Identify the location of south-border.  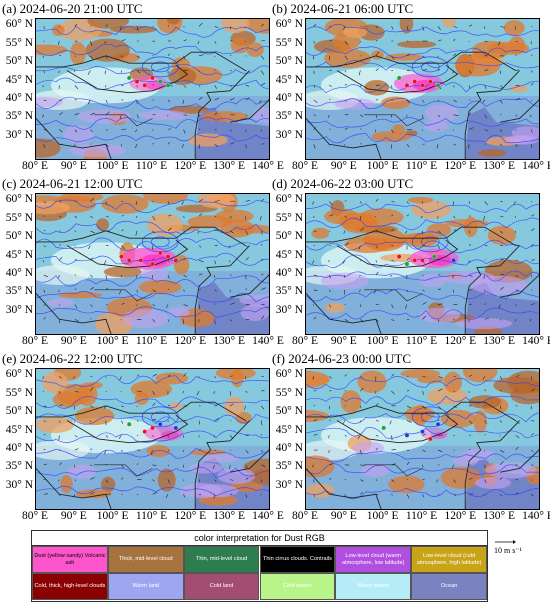
(344, 488).